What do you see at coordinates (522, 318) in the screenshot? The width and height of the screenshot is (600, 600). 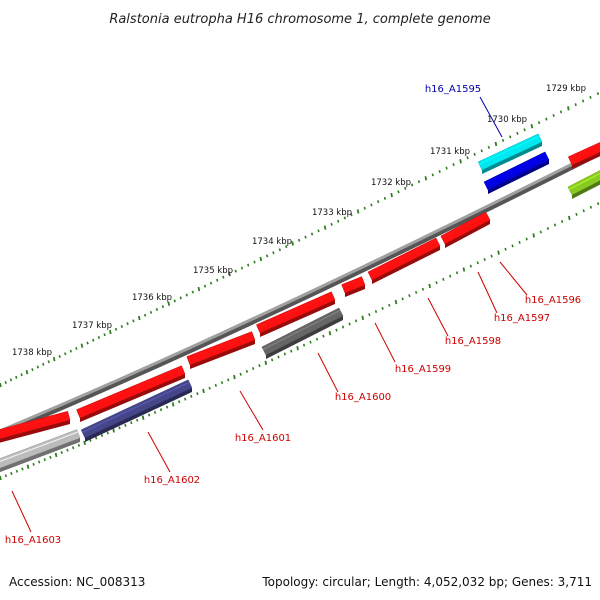 I see `gene-label: h16_A1597` at bounding box center [522, 318].